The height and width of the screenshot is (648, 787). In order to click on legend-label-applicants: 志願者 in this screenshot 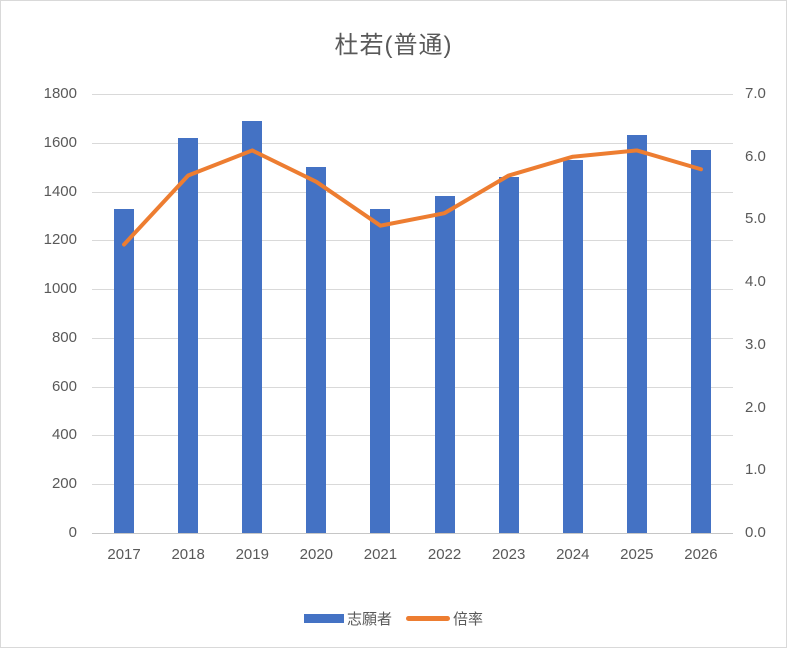, I will do `click(369, 619)`.